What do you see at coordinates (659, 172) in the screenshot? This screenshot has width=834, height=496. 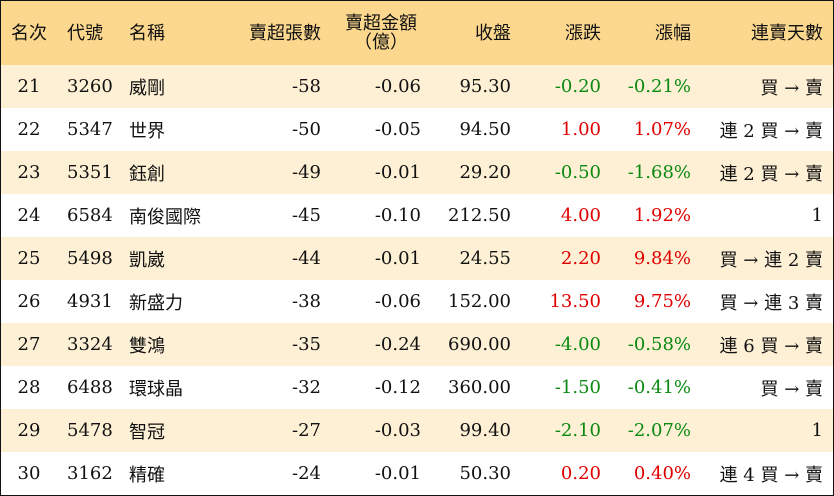 I see `cell-change-pct: -1.68%` at bounding box center [659, 172].